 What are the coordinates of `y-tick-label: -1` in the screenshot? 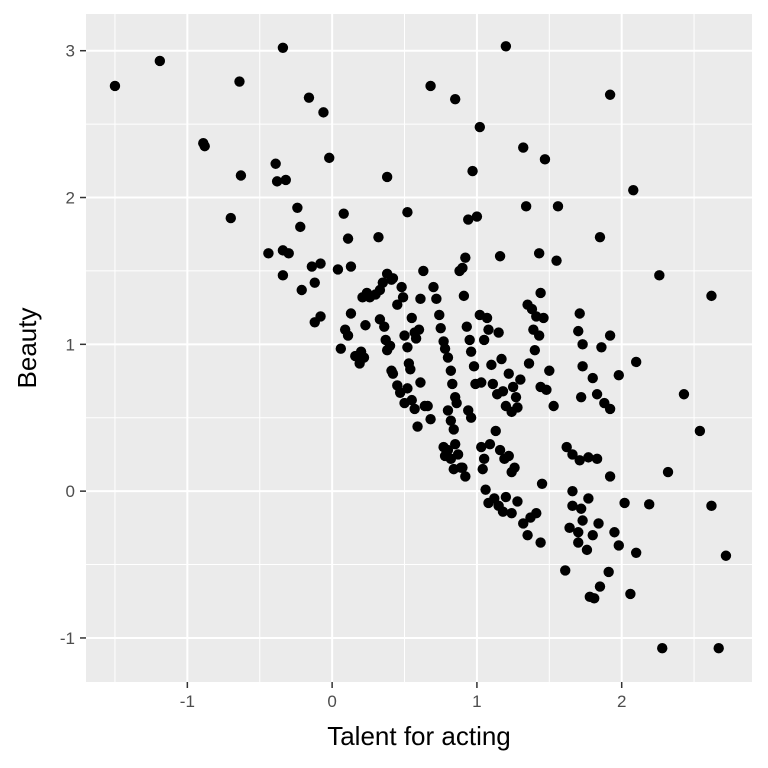 It's located at (67, 638).